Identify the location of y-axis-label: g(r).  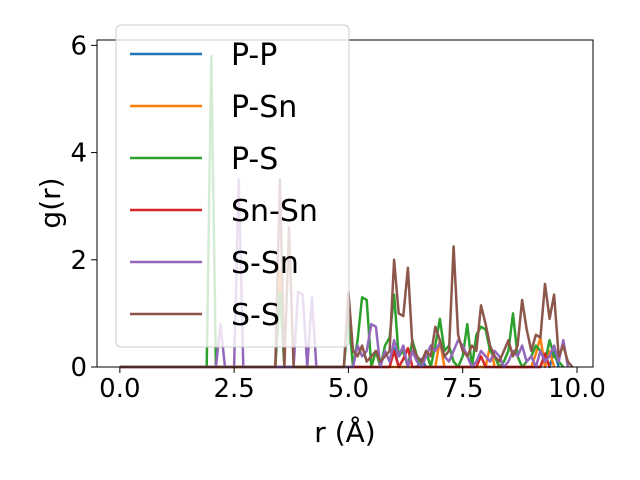
(50, 202).